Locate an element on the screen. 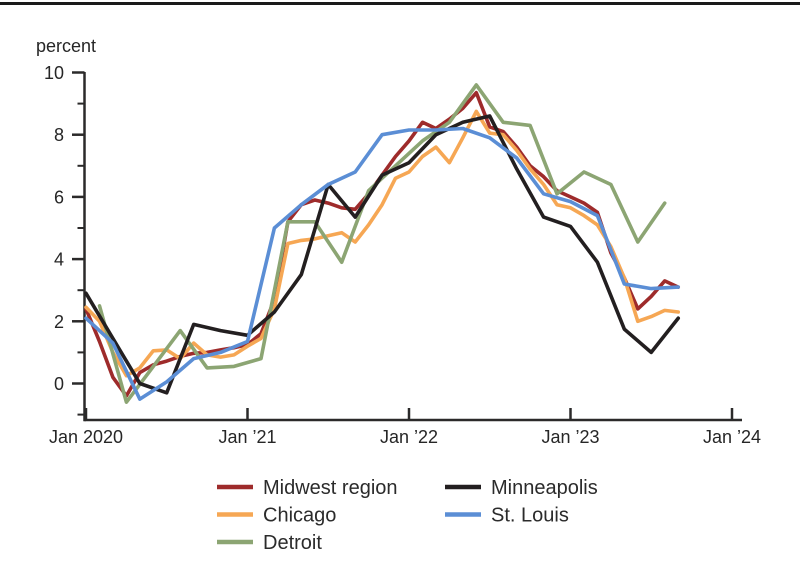 Image resolution: width=800 pixels, height=583 pixels. legend-label-midwest-region: Midwest region is located at coordinates (330, 488).